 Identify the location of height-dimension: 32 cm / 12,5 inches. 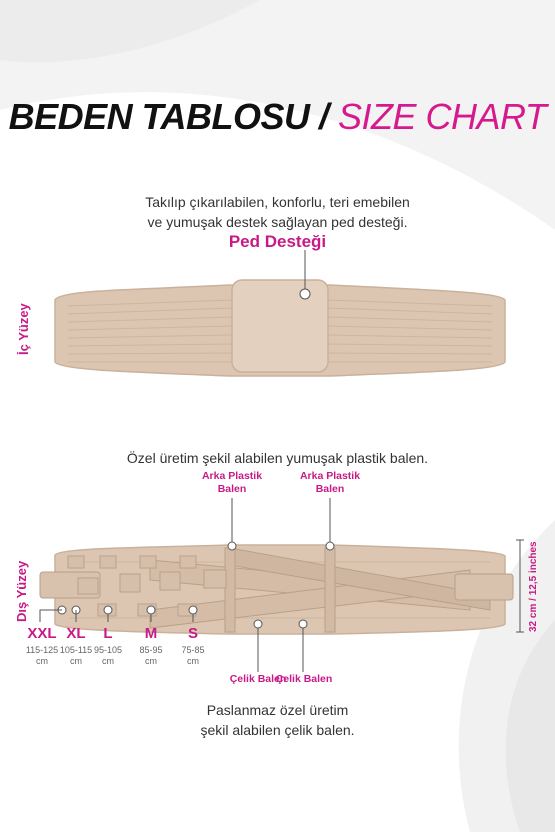
(533, 586).